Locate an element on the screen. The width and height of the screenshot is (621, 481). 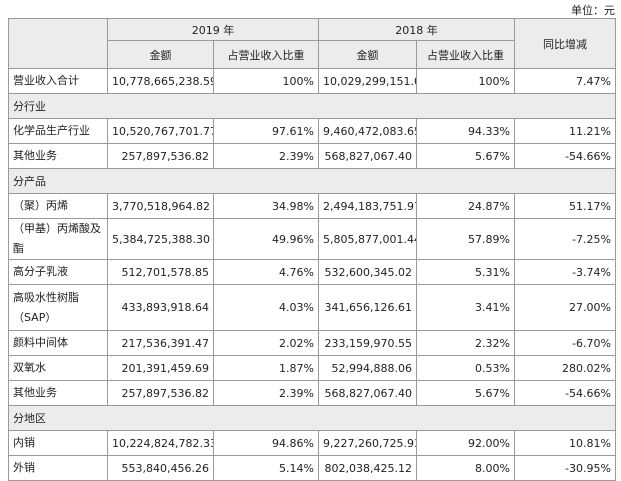
row-label: 颜料中间体 is located at coordinates (58, 343).